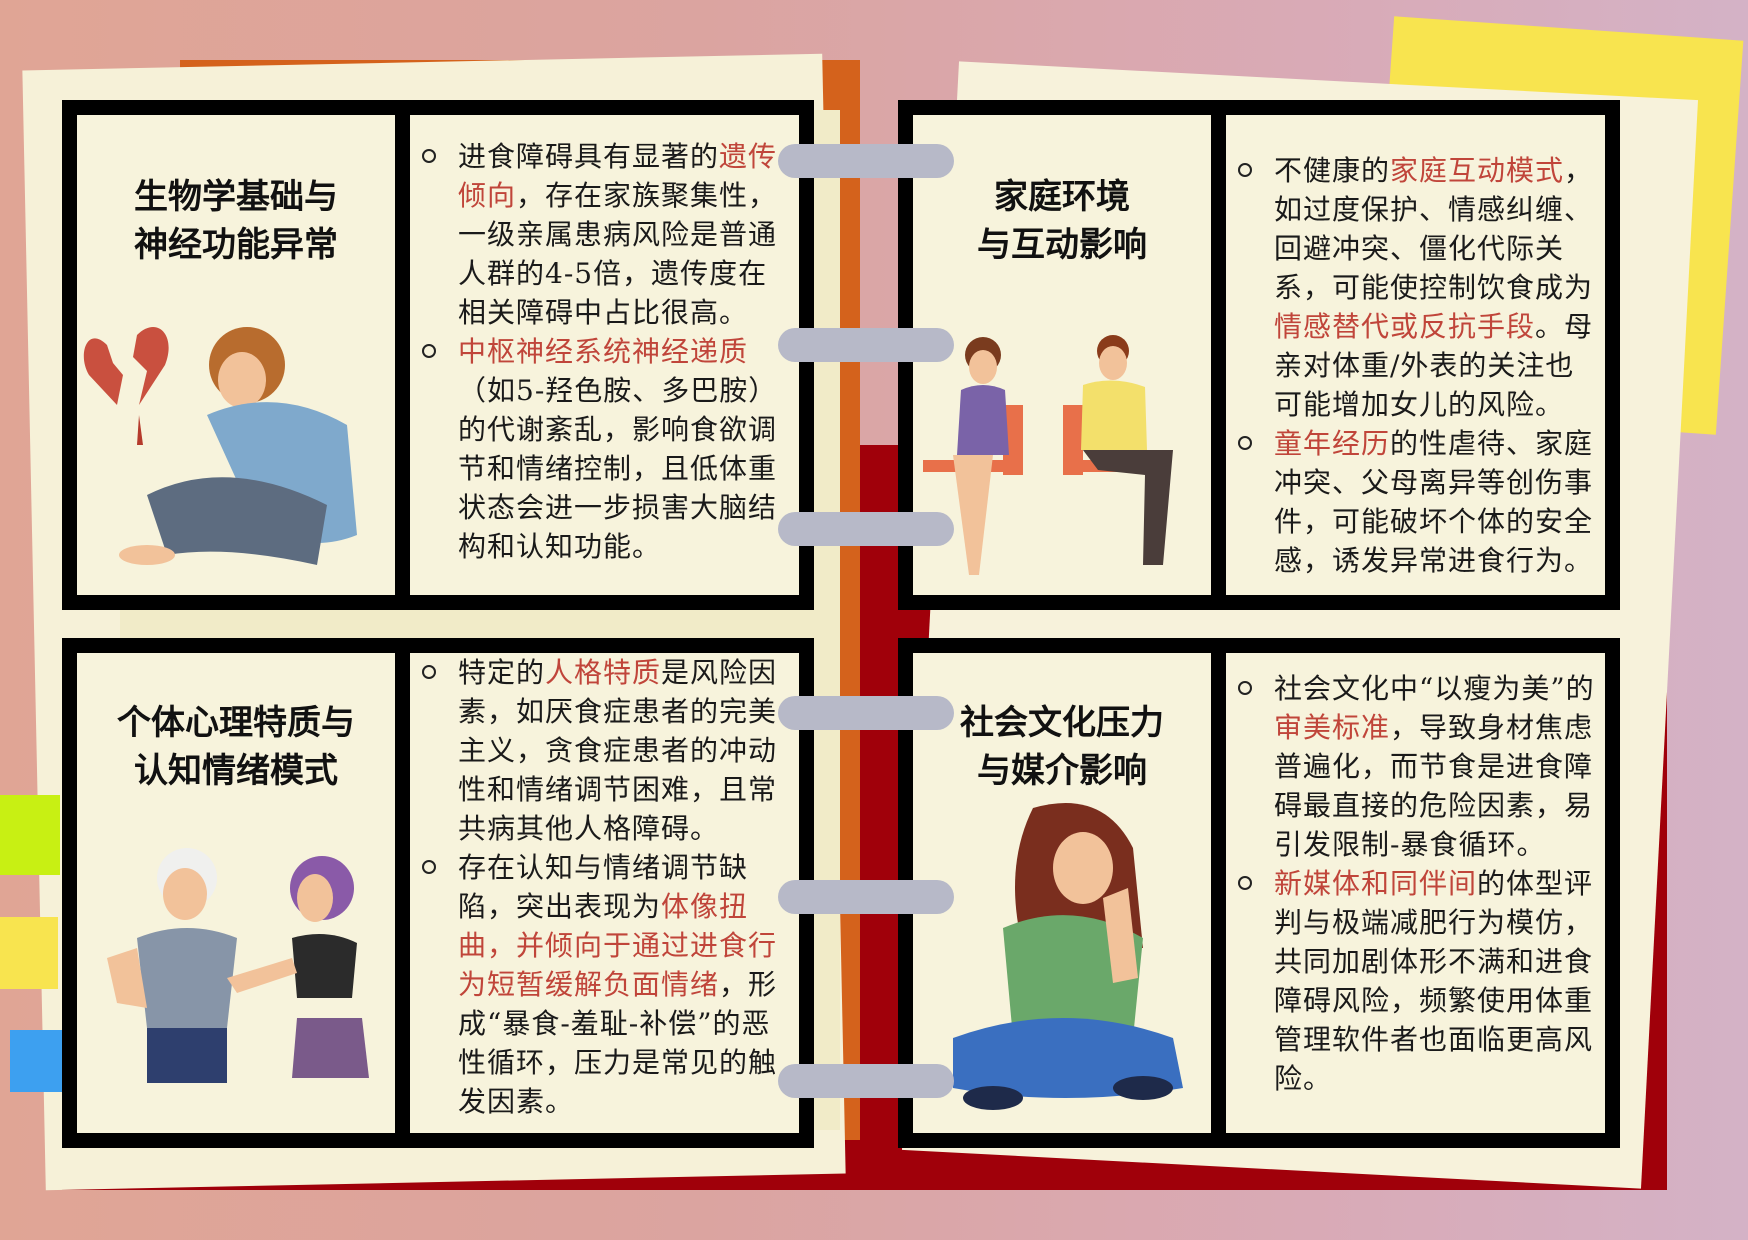  What do you see at coordinates (1434, 786) in the screenshot?
I see `body-text: ，导致身材焦虑普遍化，而节食是进食障碍最直接的危险因素，易引发限制-暴食循环。` at bounding box center [1434, 786].